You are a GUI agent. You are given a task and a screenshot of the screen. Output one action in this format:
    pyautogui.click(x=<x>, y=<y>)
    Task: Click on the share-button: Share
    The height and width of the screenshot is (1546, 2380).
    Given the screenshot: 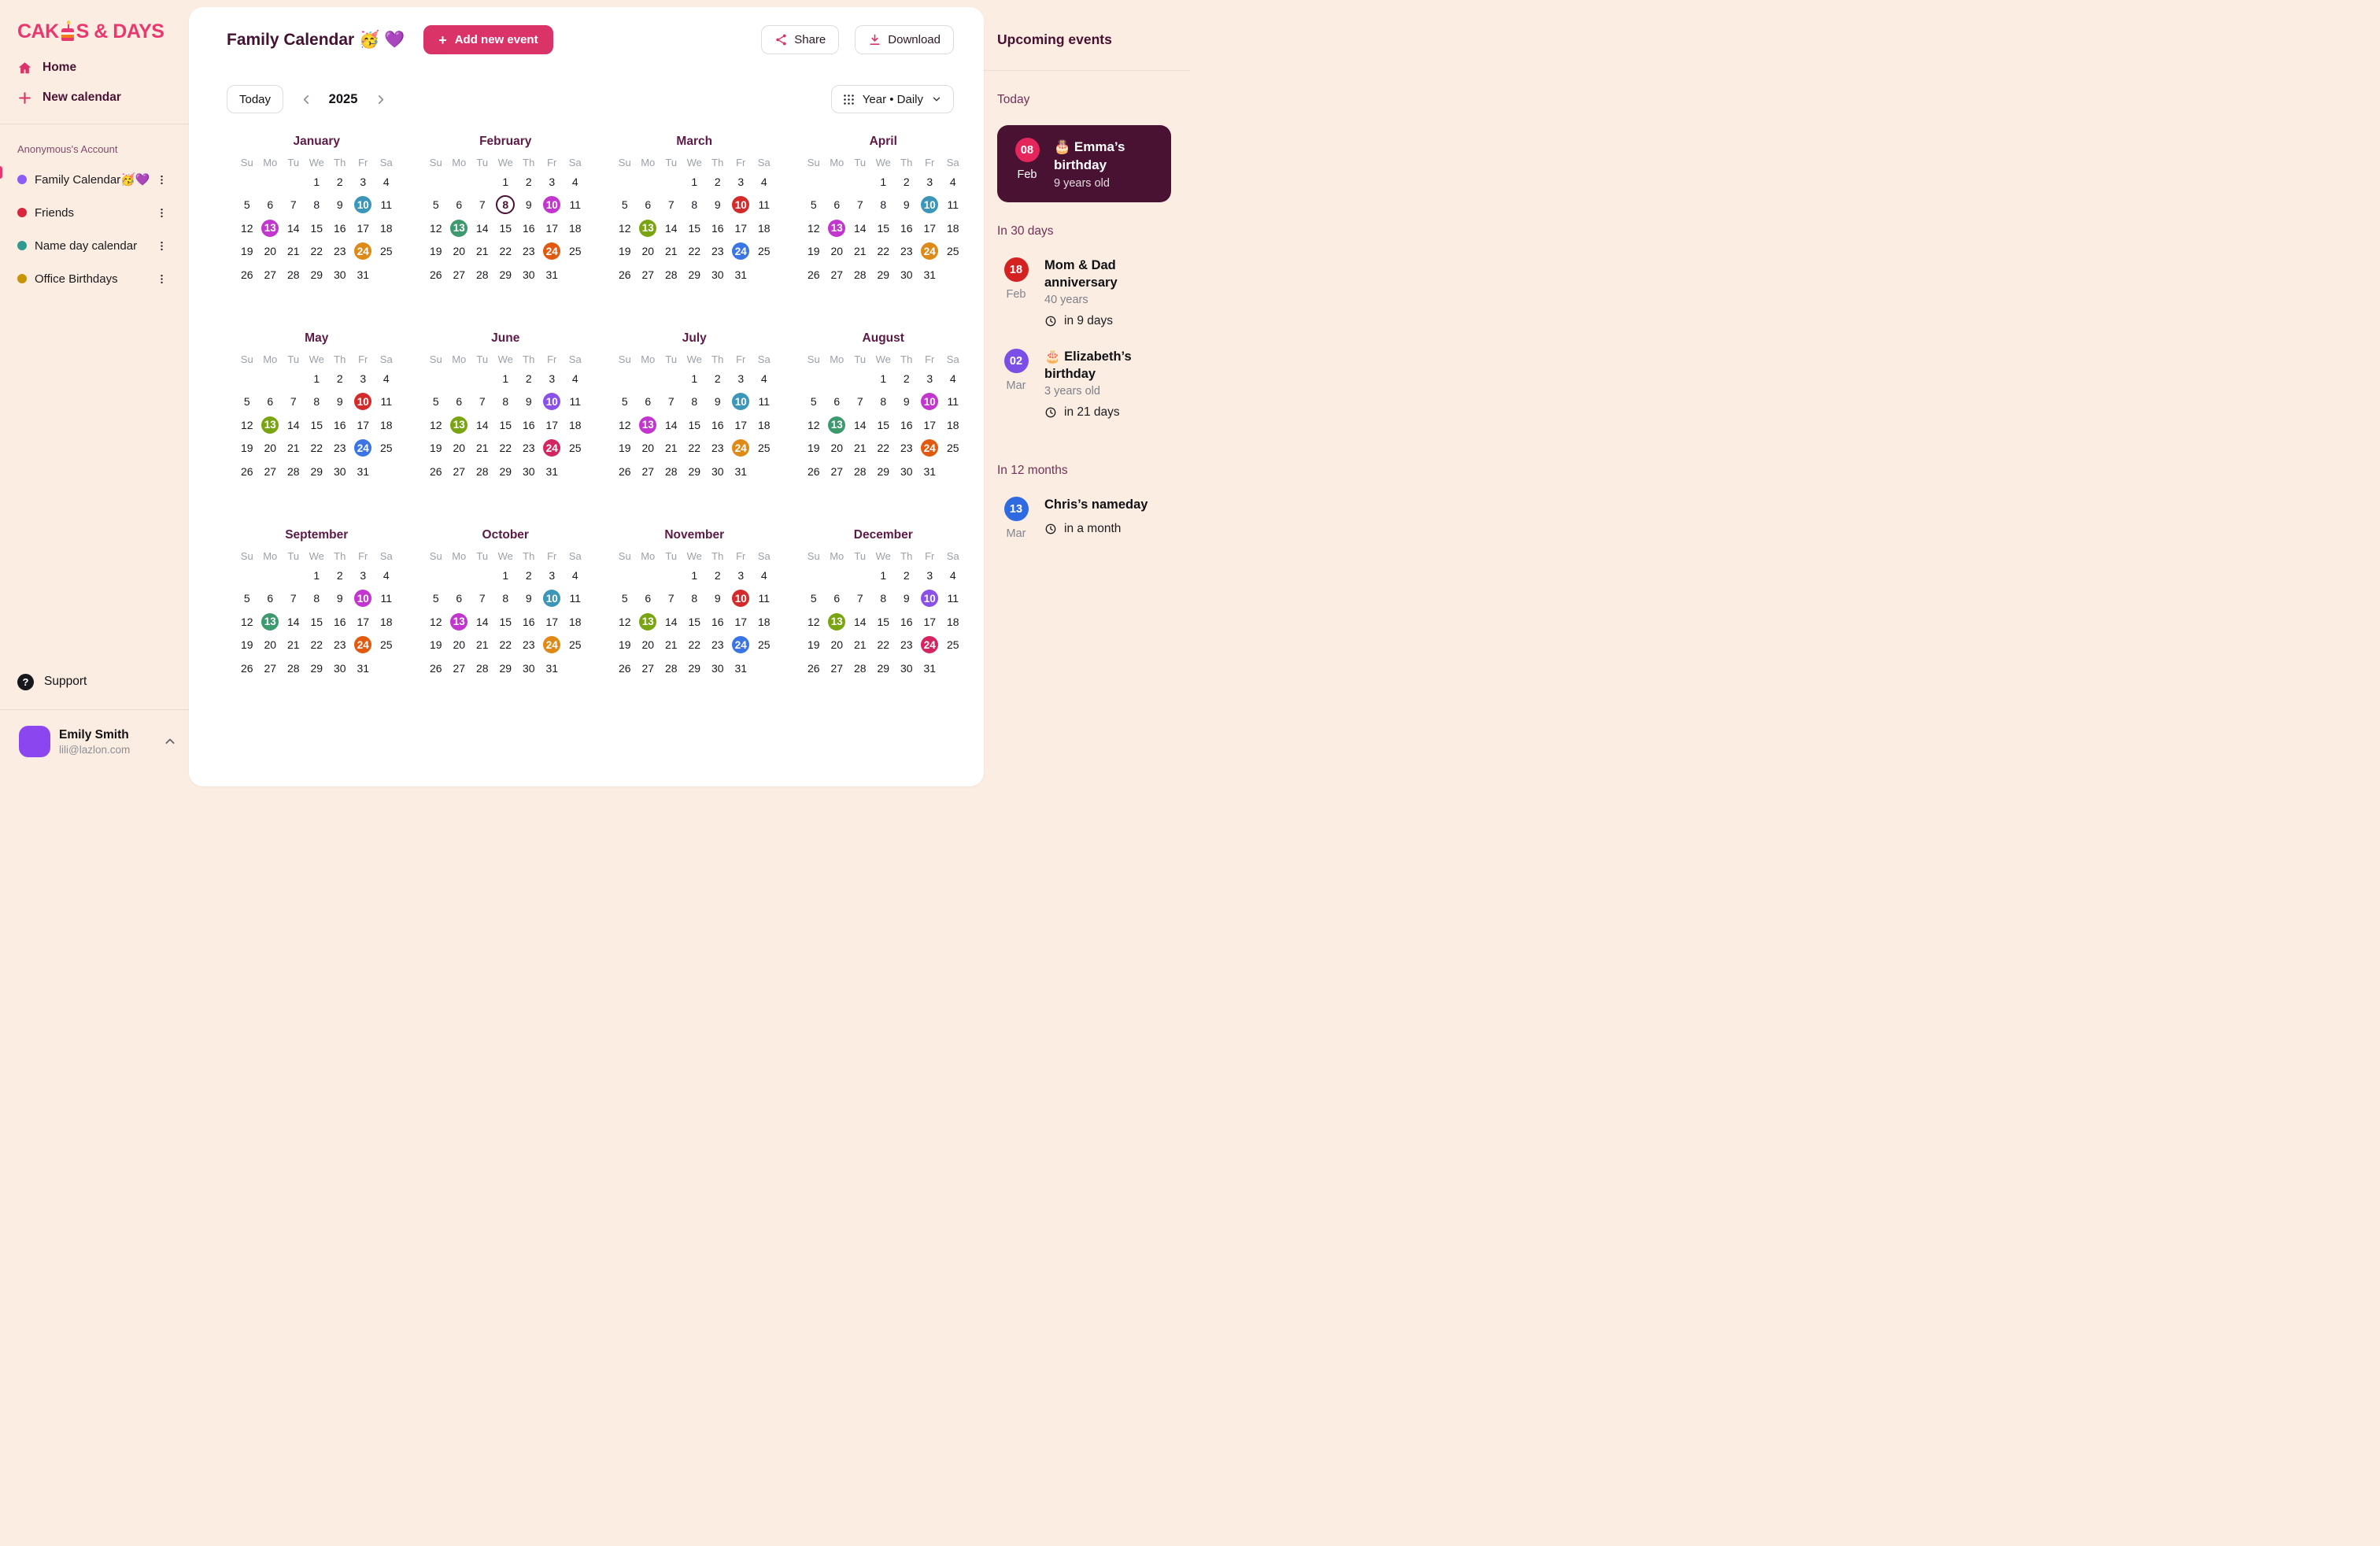 What is the action you would take?
    pyautogui.click(x=800, y=39)
    